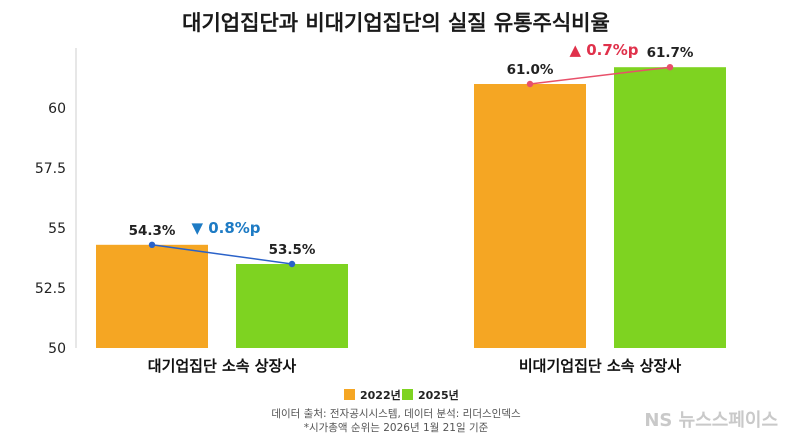 The height and width of the screenshot is (446, 792). Describe the element at coordinates (670, 53) in the screenshot. I see `data-label: 61.7%` at that location.